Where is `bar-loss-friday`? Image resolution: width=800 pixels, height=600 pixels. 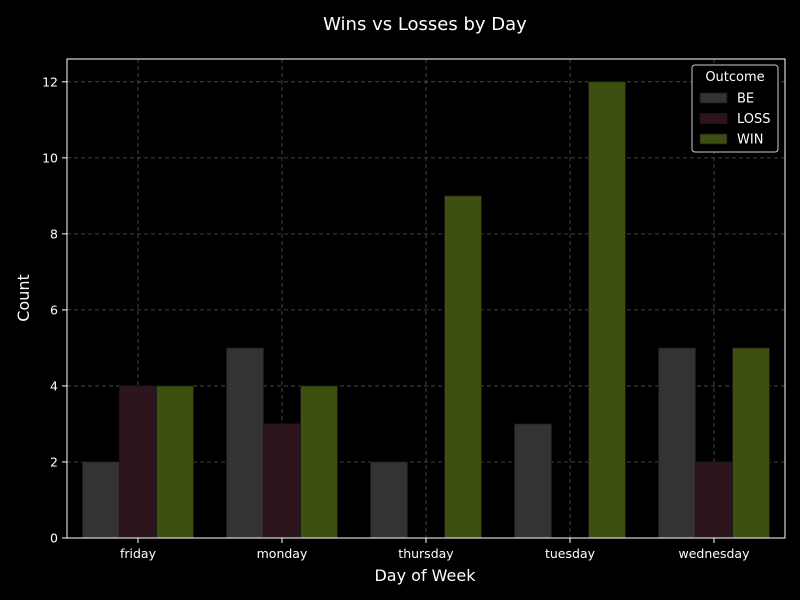 bar-loss-friday is located at coordinates (138, 462).